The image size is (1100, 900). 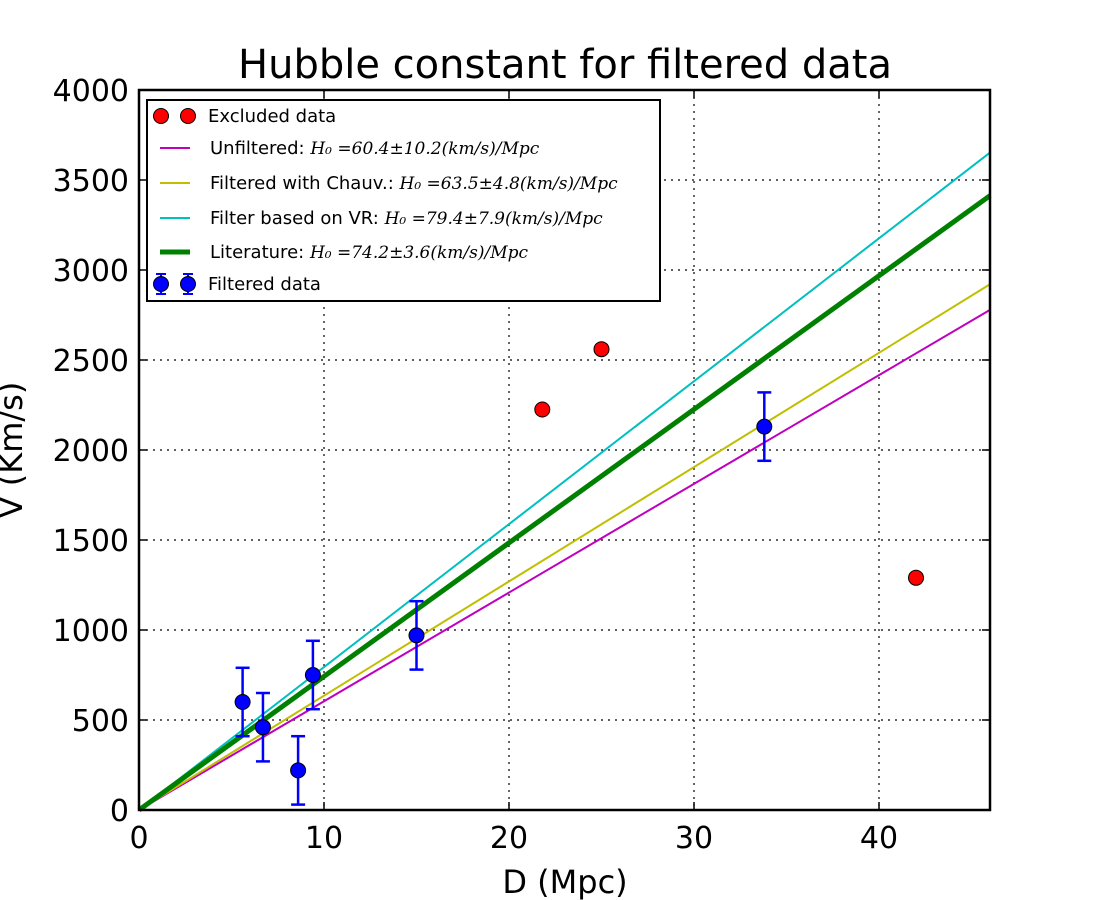 What do you see at coordinates (260, 148) in the screenshot?
I see `legend-label-text: Unfiltered:` at bounding box center [260, 148].